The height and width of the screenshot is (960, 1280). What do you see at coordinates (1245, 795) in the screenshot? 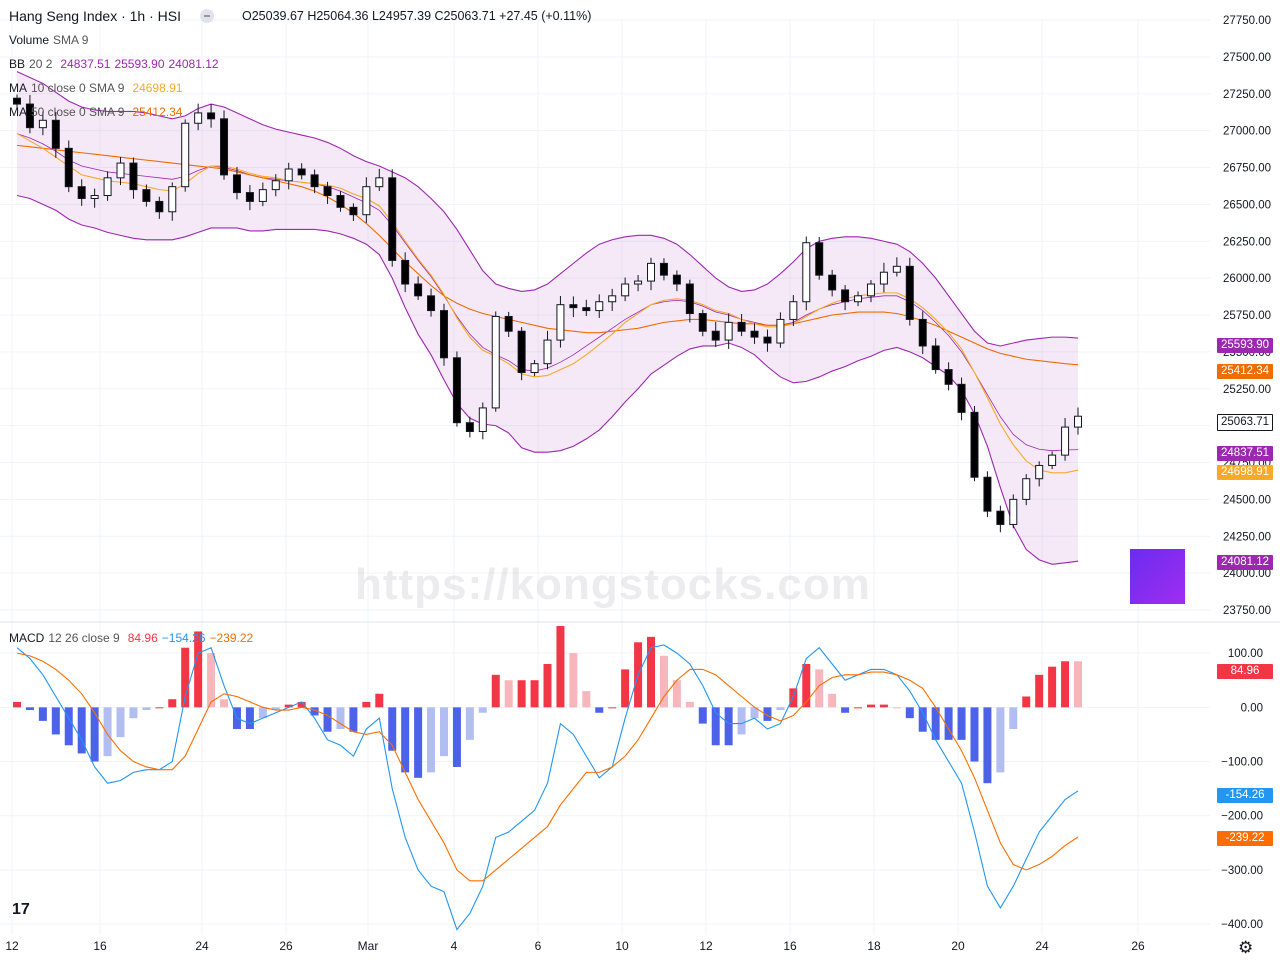
I see `tag-macd-line: -154.26` at bounding box center [1245, 795].